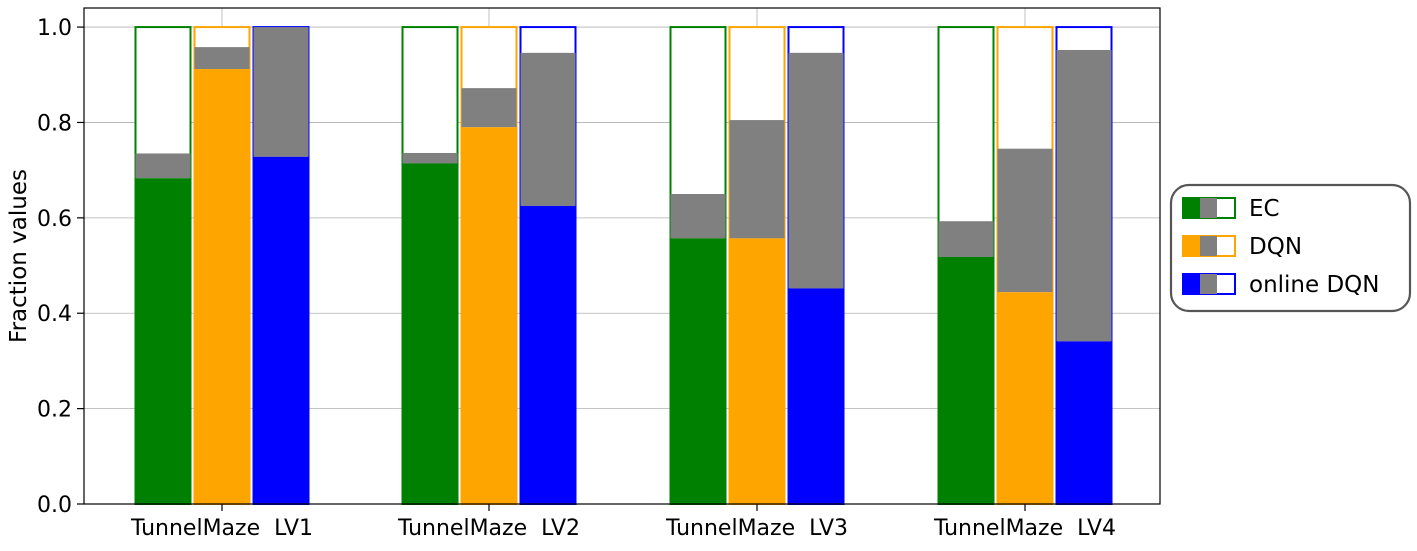  I want to click on legend: EC DQN online DQN, so click(1290, 248).